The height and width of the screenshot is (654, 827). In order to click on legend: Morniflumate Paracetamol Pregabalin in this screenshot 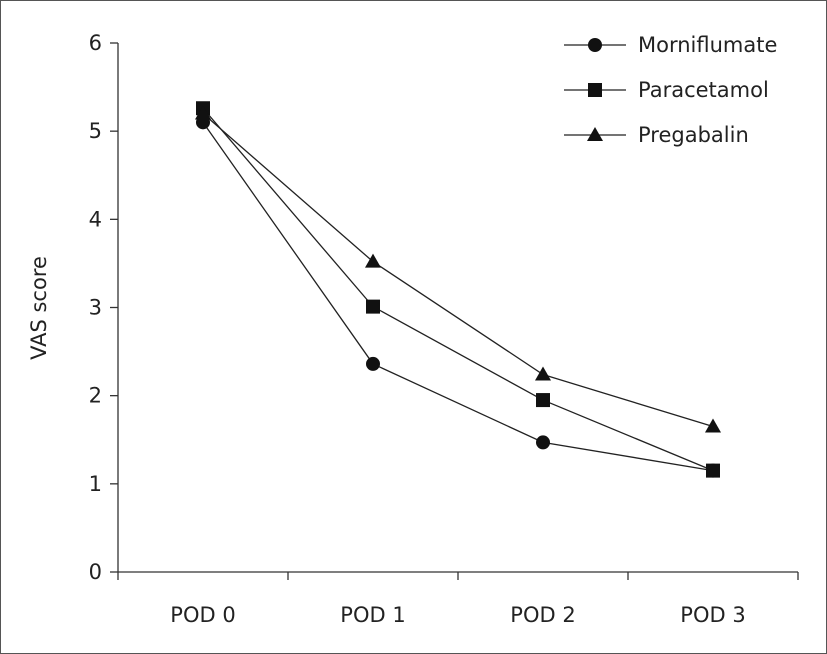, I will do `click(670, 90)`.